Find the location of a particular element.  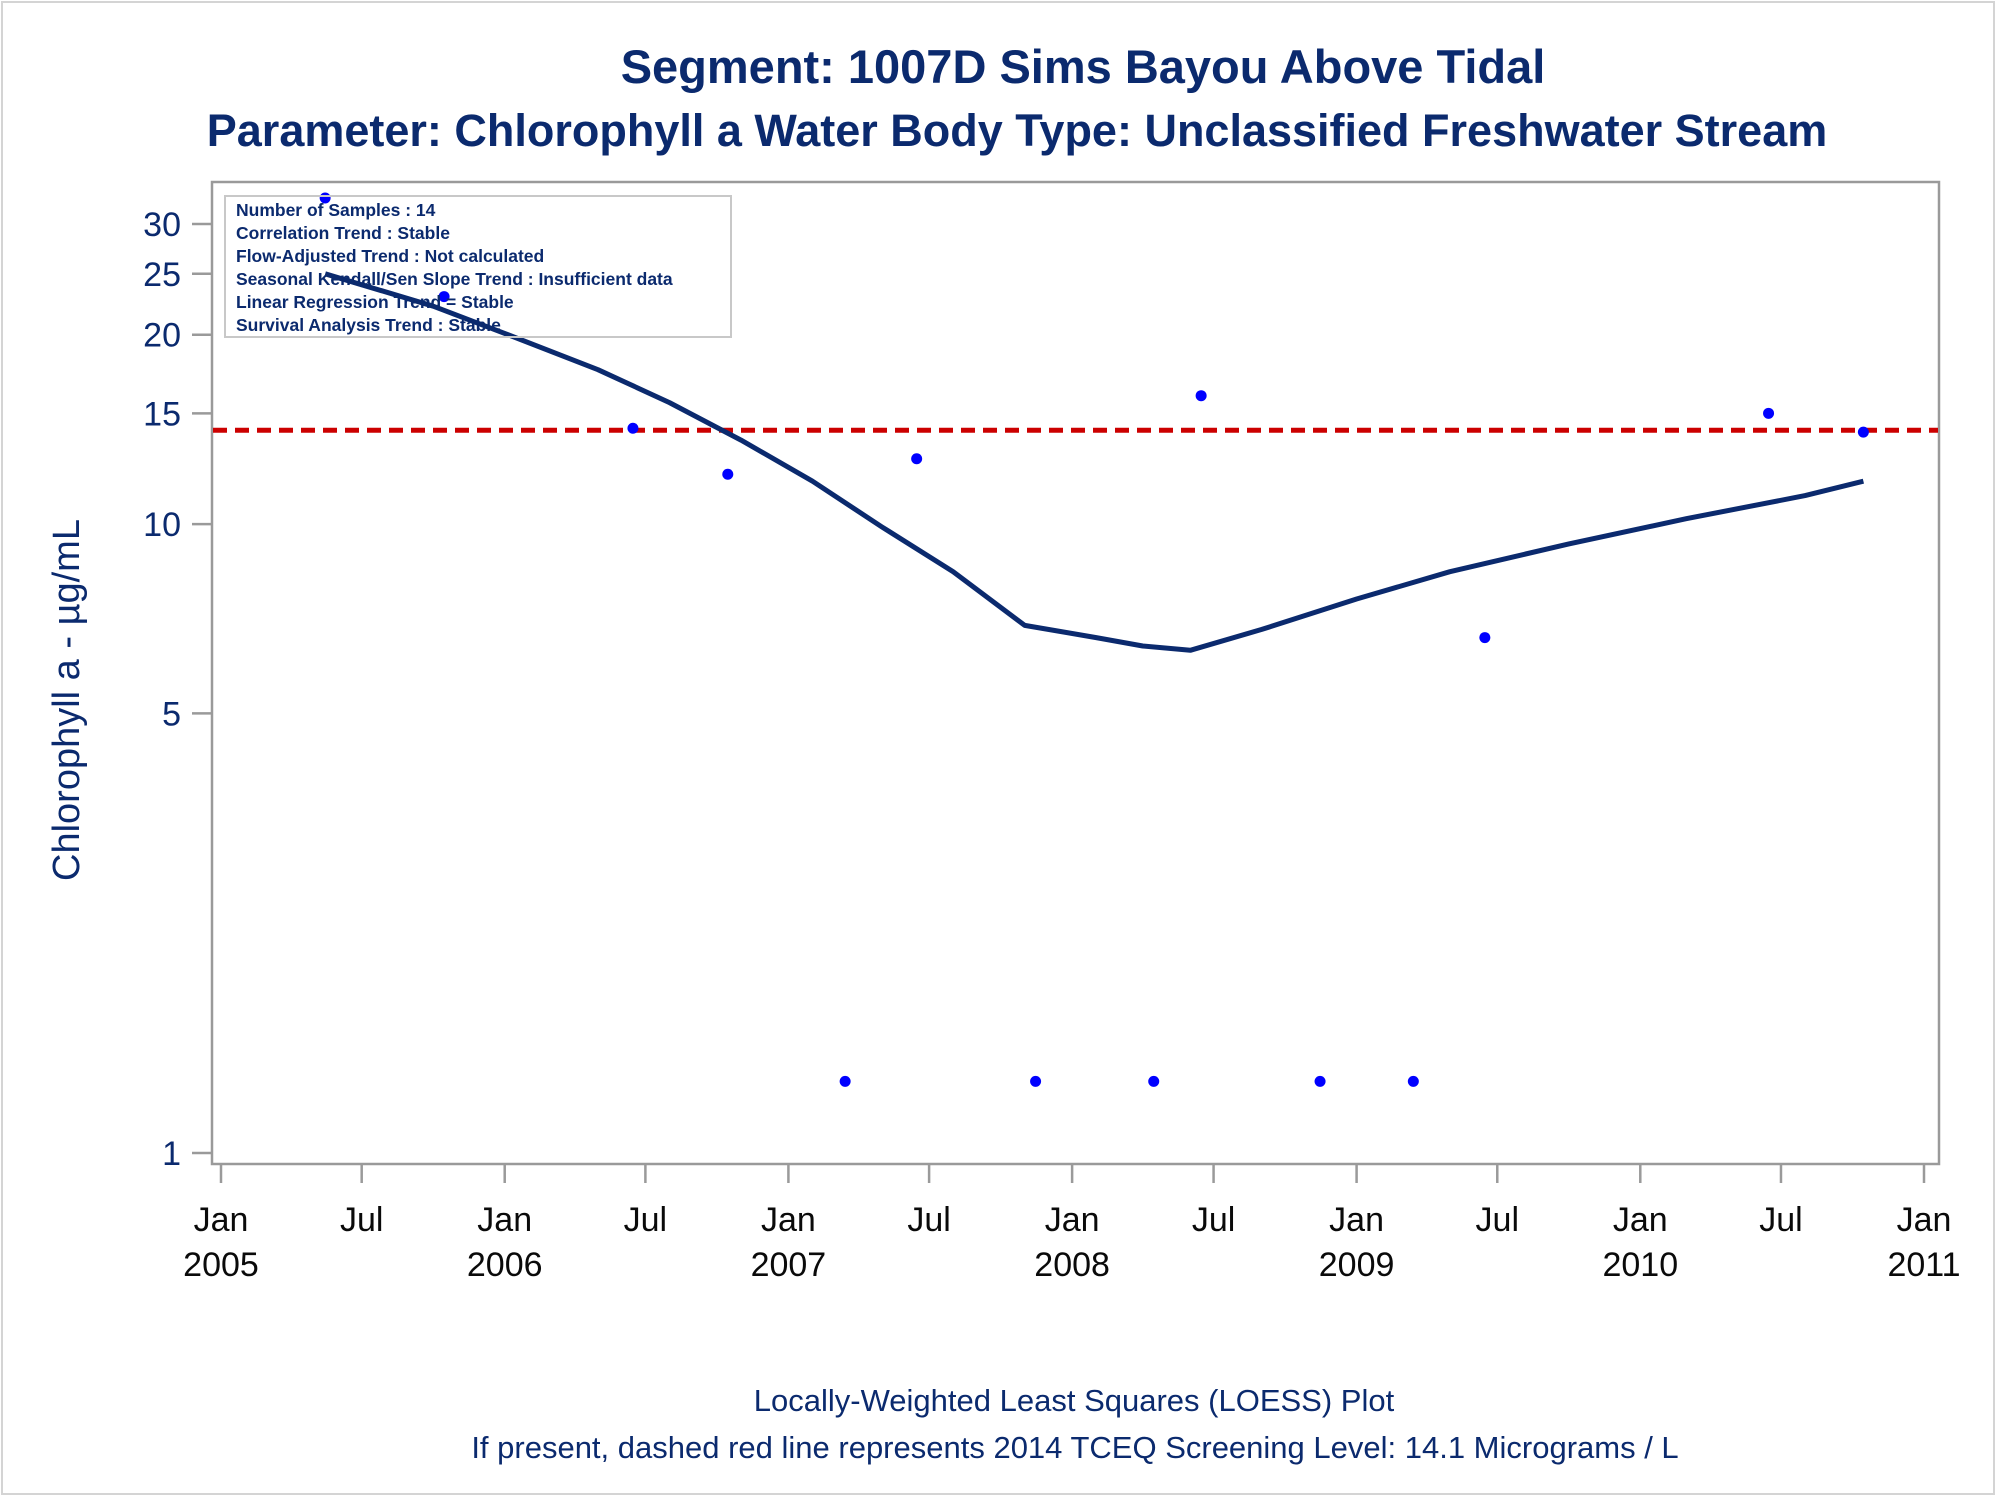

x-tick-year-label: 2007 is located at coordinates (789, 1265).